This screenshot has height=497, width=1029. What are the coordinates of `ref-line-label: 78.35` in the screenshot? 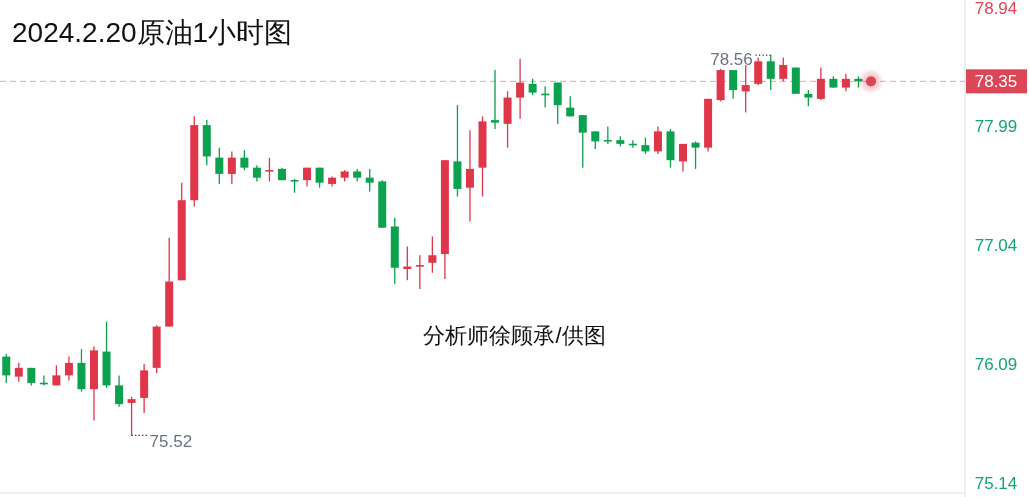 It's located at (996, 82).